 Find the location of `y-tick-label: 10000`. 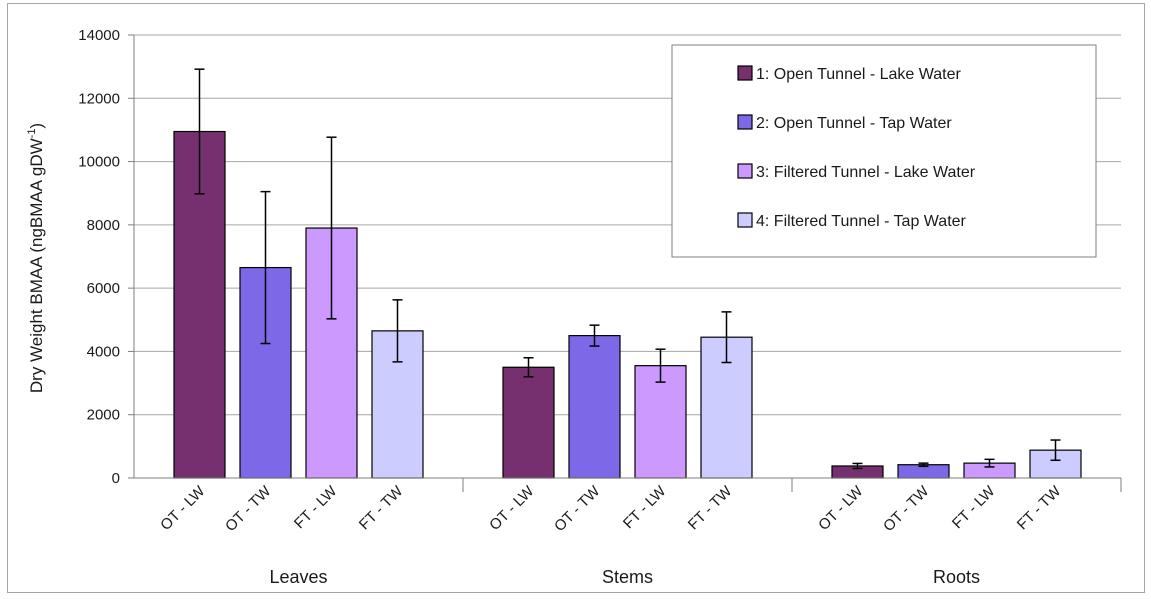

y-tick-label: 10000 is located at coordinates (99, 162).